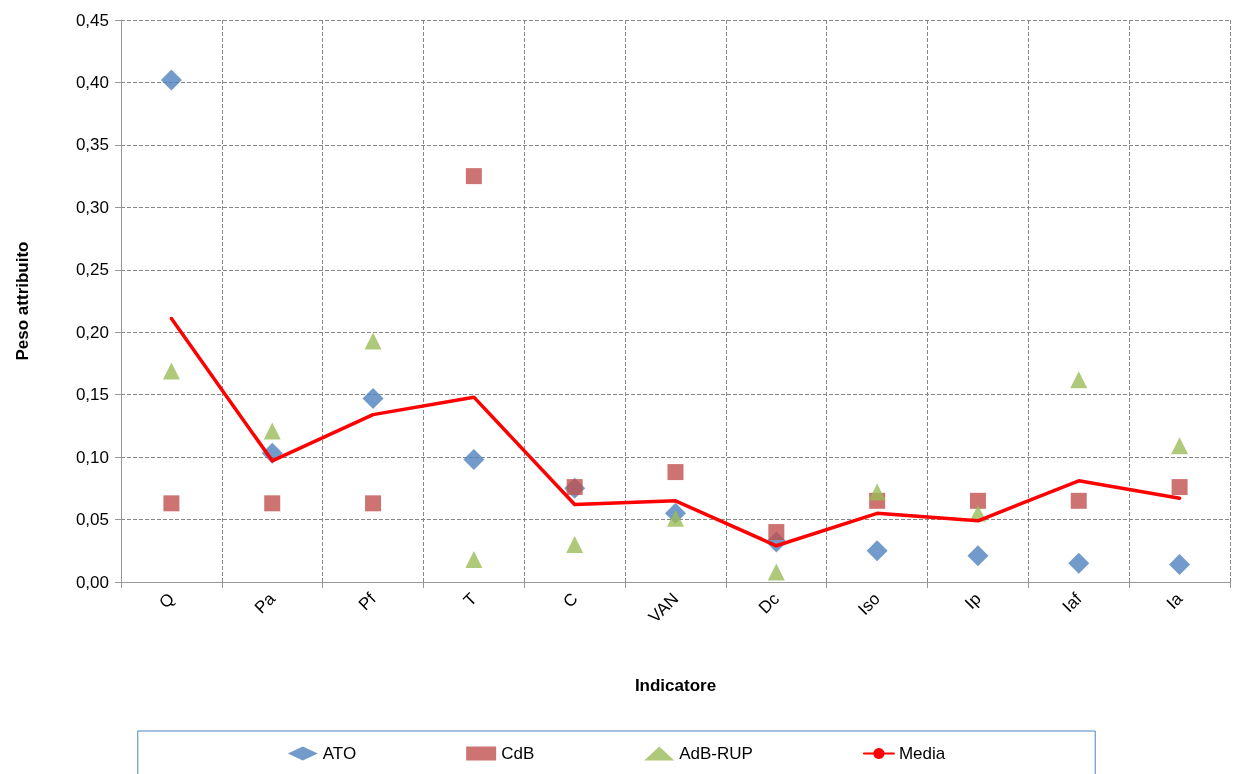 Image resolution: width=1233 pixels, height=774 pixels. I want to click on x-tick-label: Ia, so click(1174, 600).